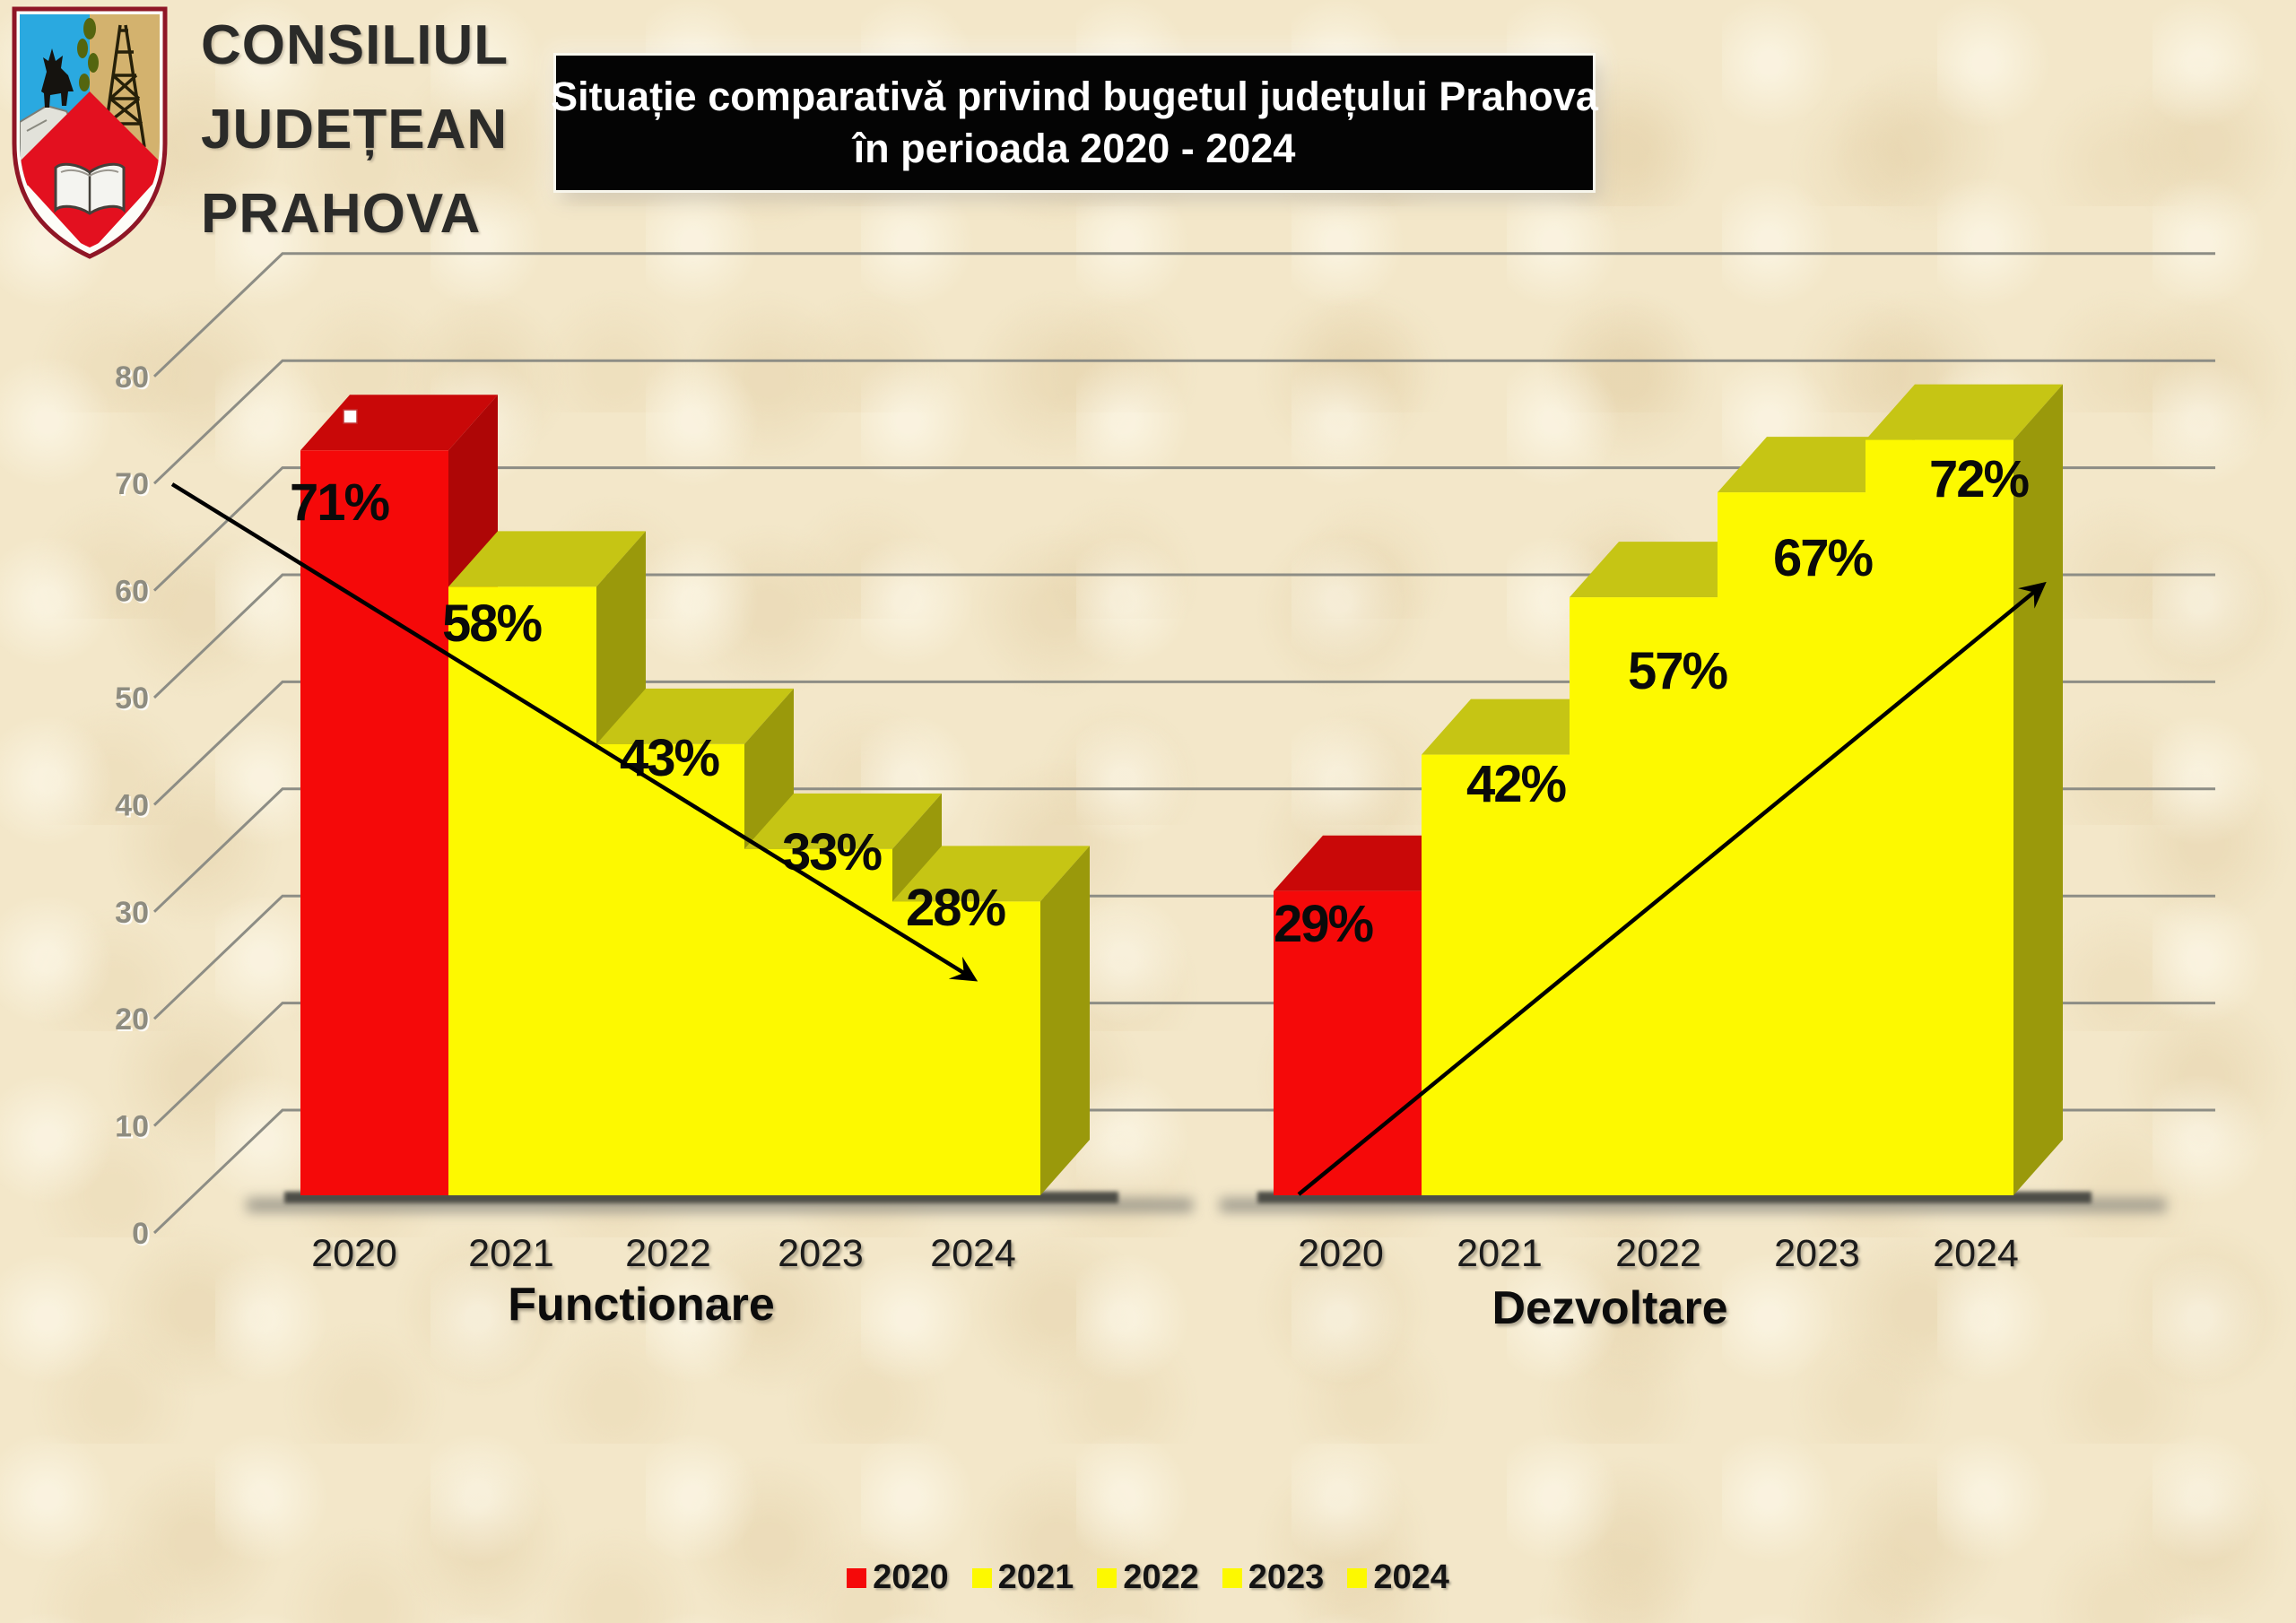 The image size is (2296, 1623). I want to click on selection-handle-icon, so click(350, 416).